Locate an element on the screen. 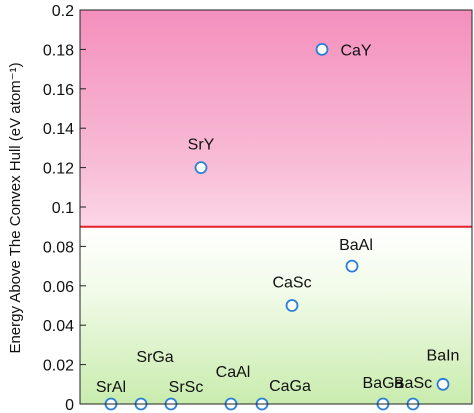  point-label: SrGa is located at coordinates (154, 357).